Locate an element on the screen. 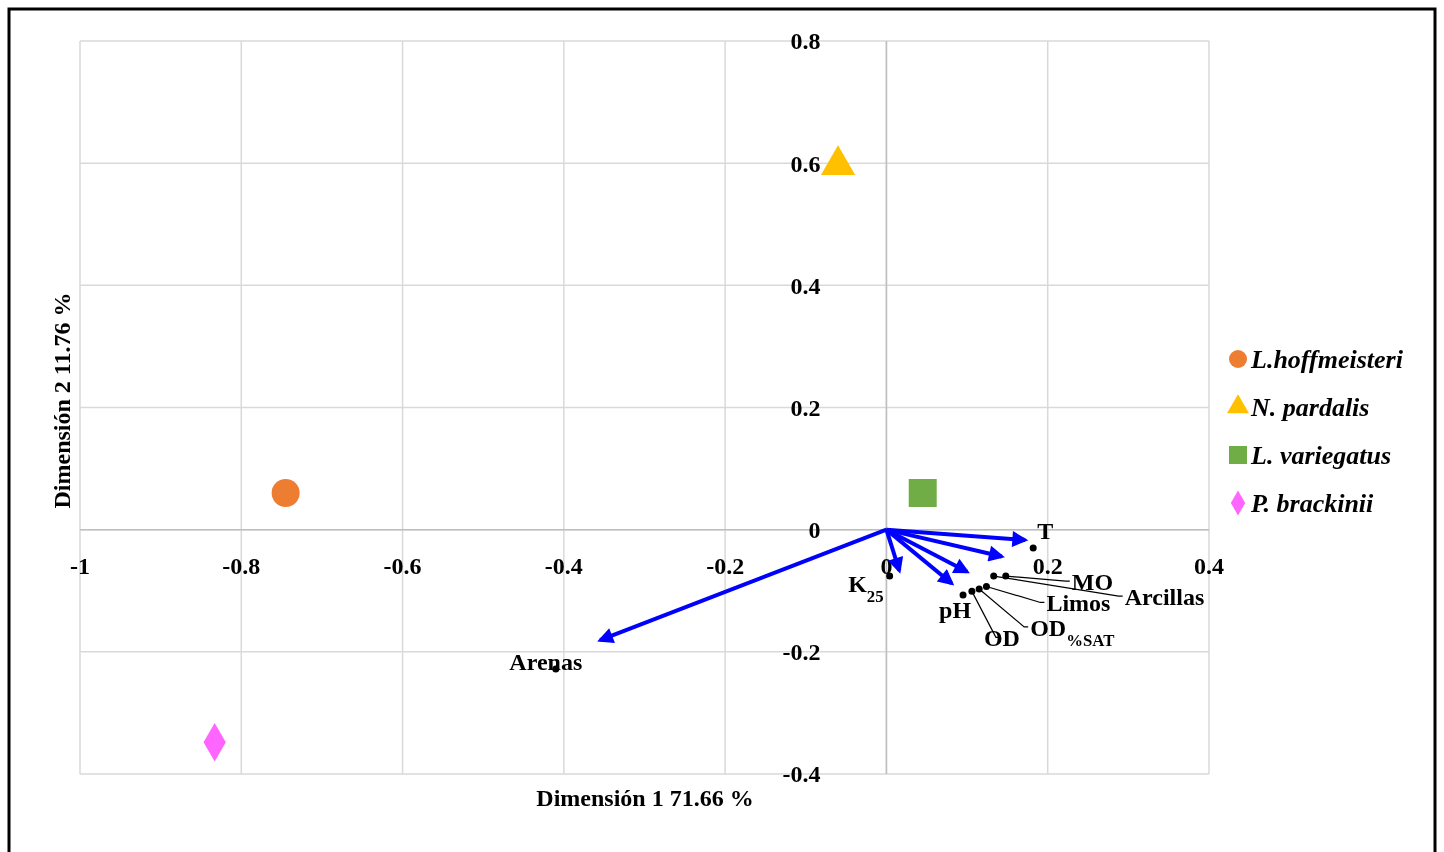  y-tick-label: 0.2 is located at coordinates (805, 407).